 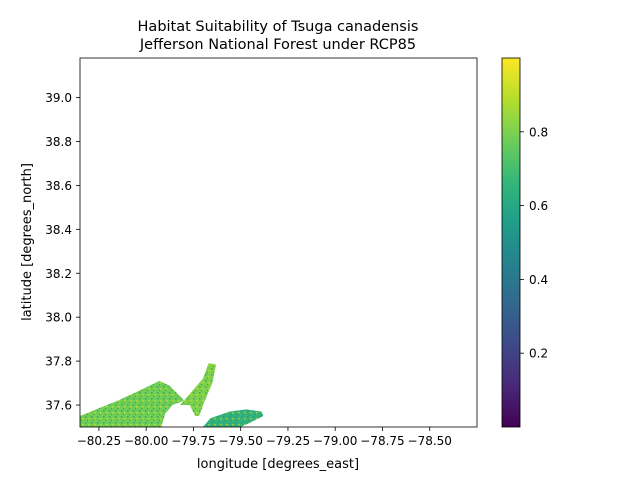 What do you see at coordinates (58, 362) in the screenshot?
I see `y-tick-label: 37.8` at bounding box center [58, 362].